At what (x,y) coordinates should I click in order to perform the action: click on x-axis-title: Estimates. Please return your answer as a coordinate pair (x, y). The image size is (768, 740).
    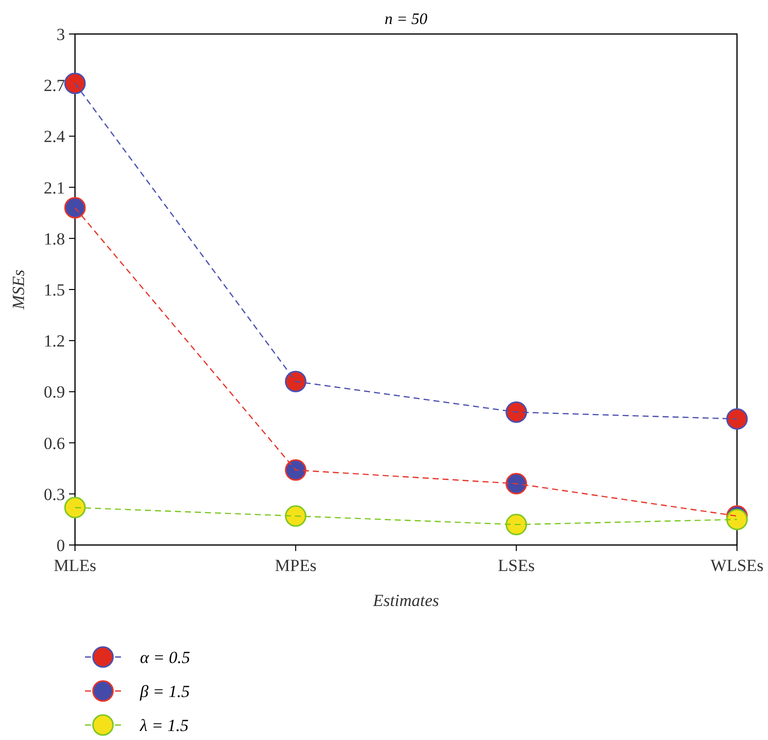
    Looking at the image, I should click on (406, 600).